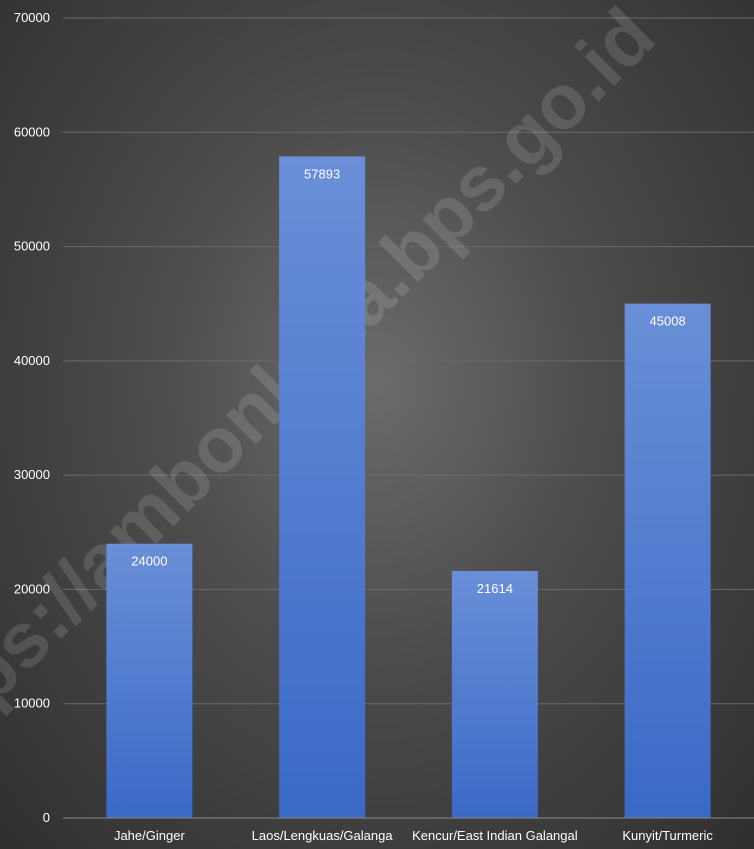  I want to click on y-tick-label: 60000, so click(32, 131).